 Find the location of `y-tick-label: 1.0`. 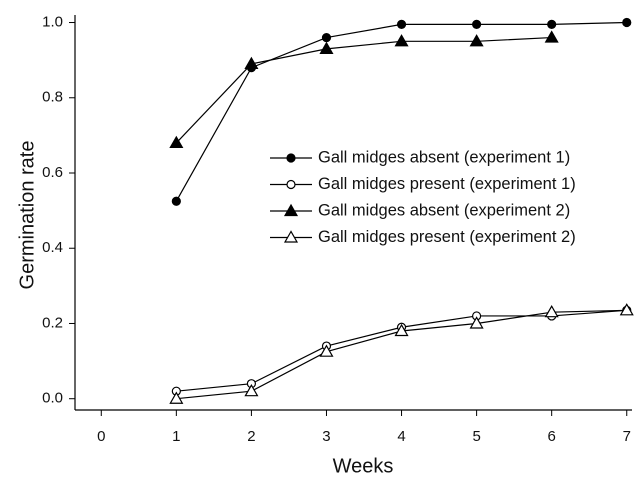

y-tick-label: 1.0 is located at coordinates (52, 21).